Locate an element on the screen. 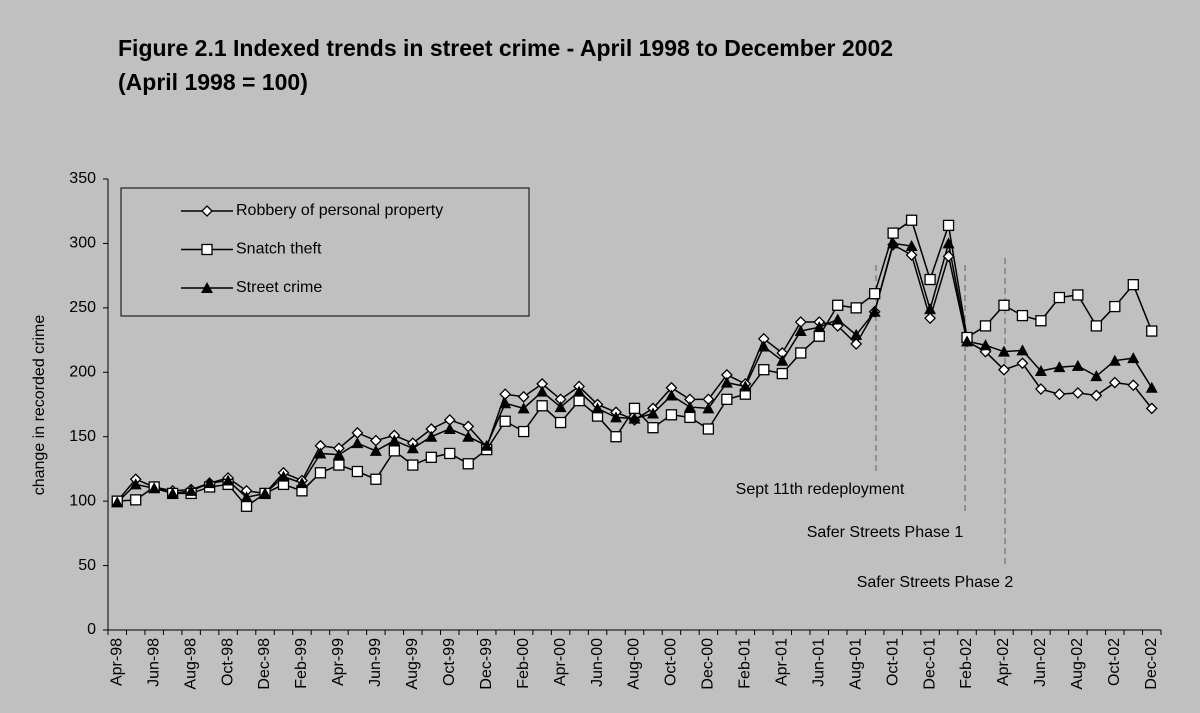 Image resolution: width=1200 pixels, height=713 pixels. x-tick-label: Aug-00 is located at coordinates (634, 664).